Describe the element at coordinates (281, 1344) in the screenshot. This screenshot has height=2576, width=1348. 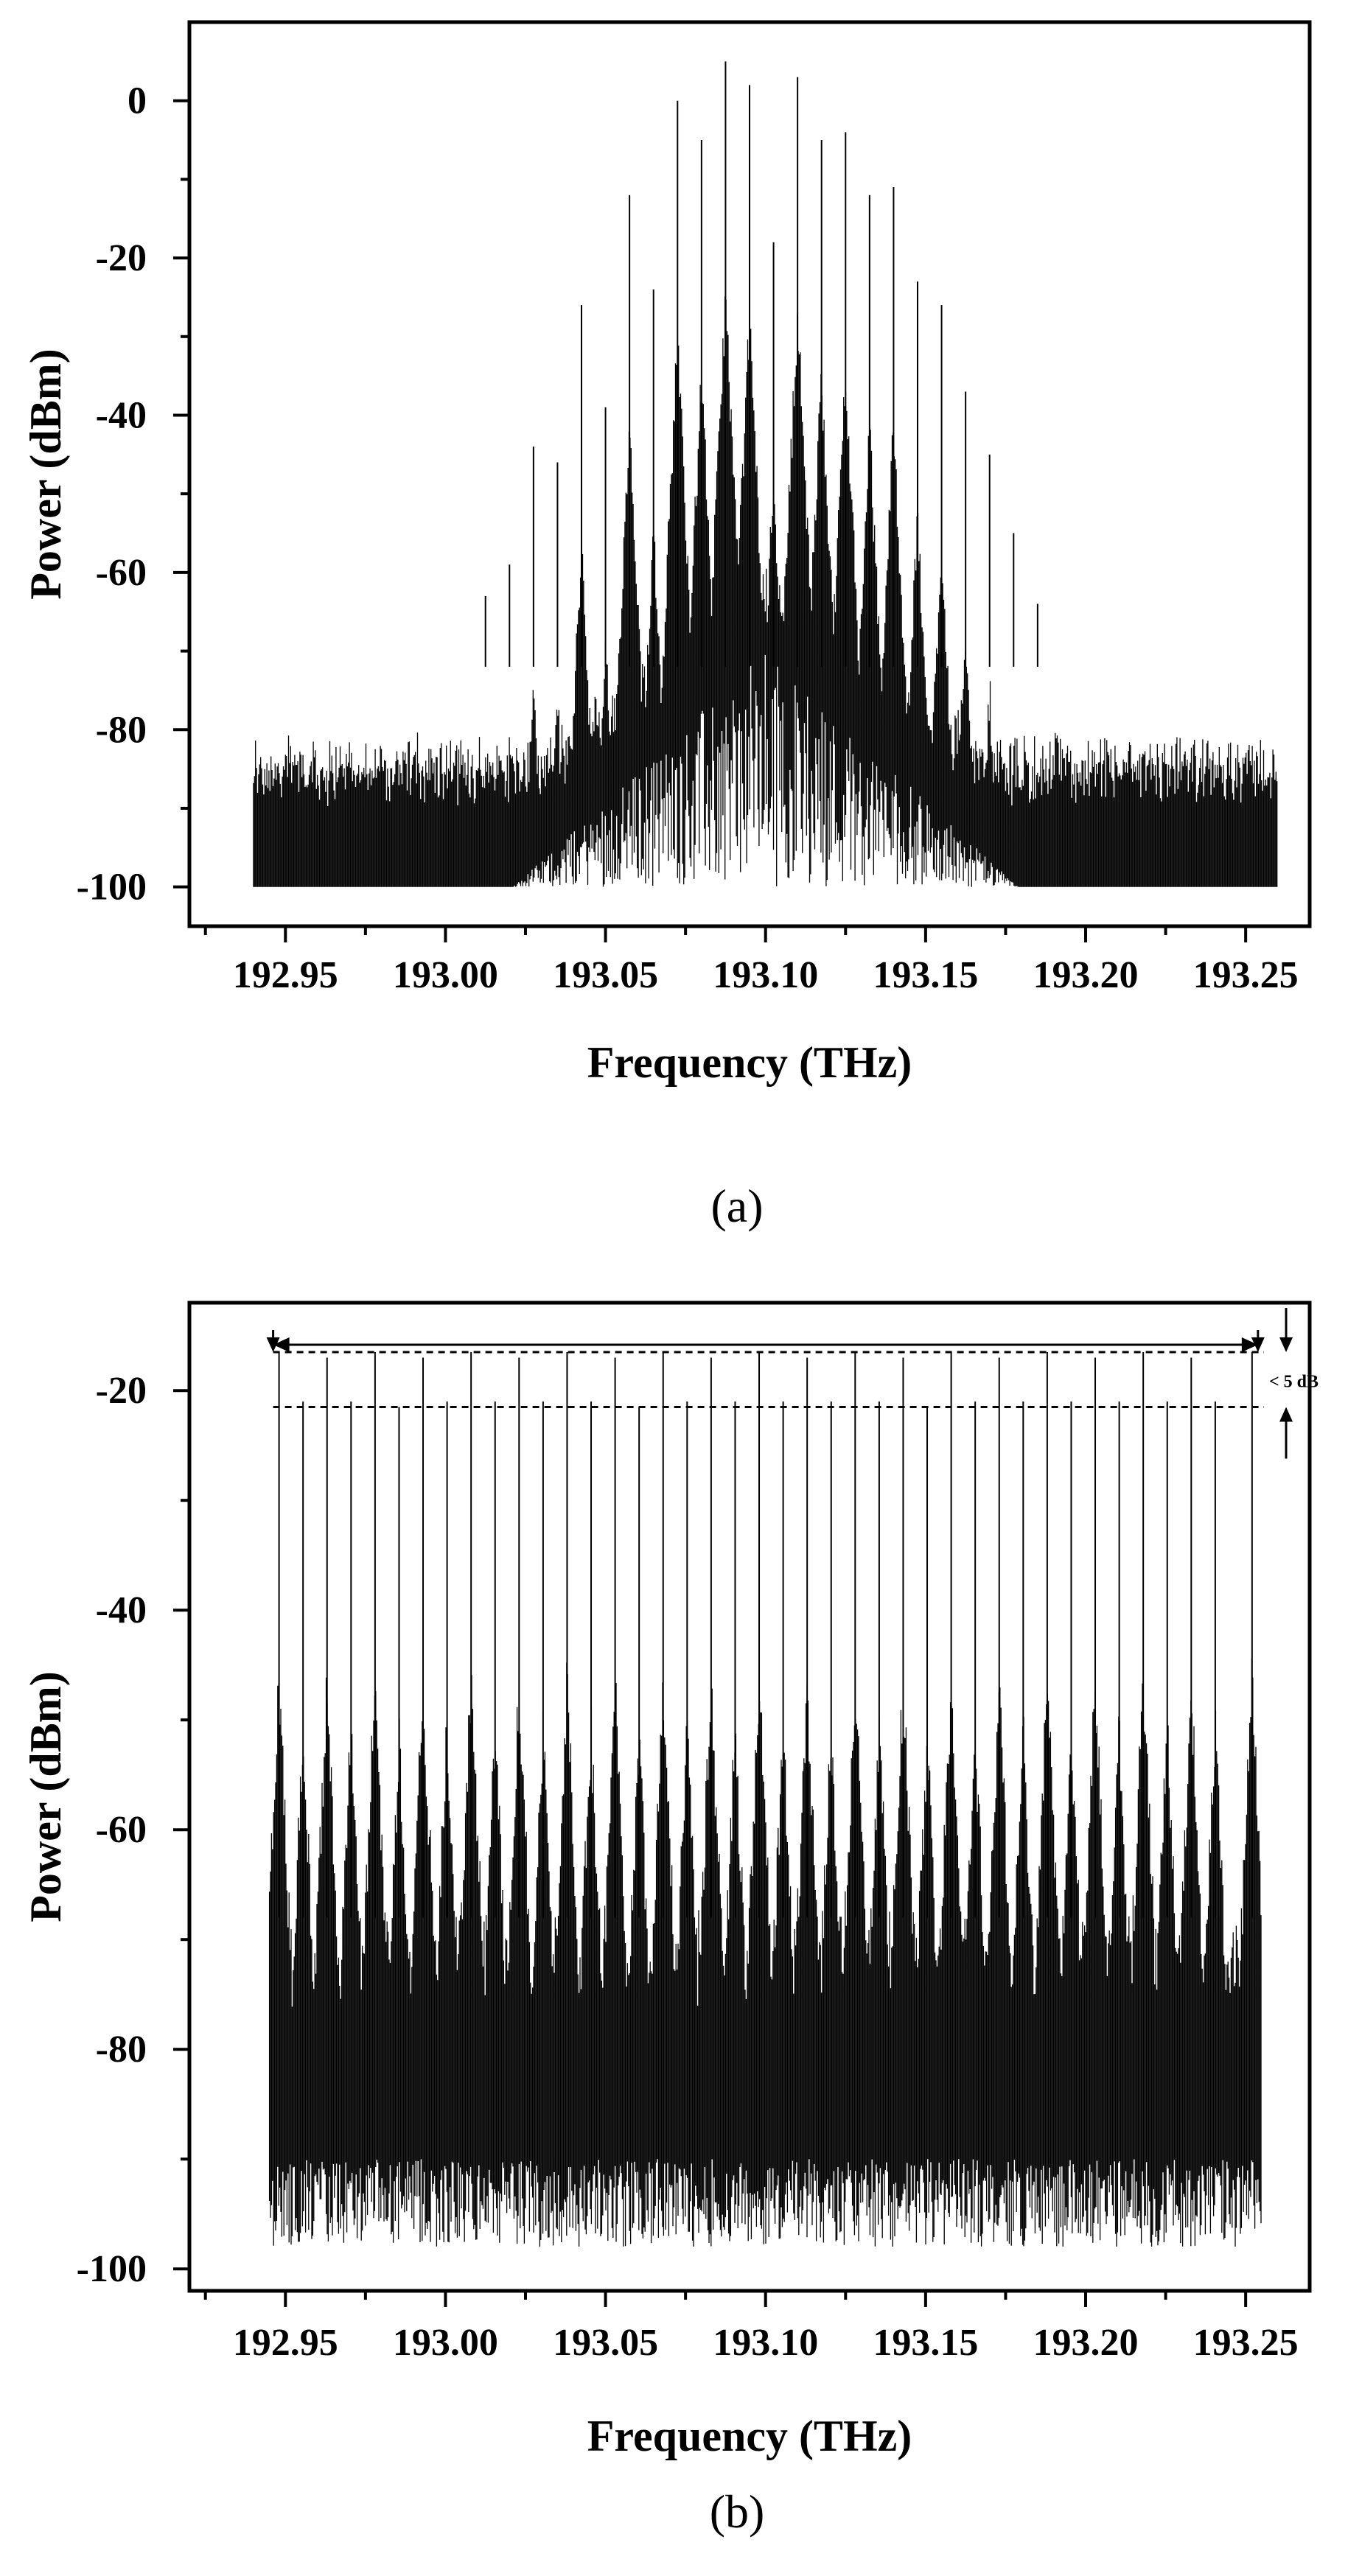
I see `span-arrowhead-left` at that location.